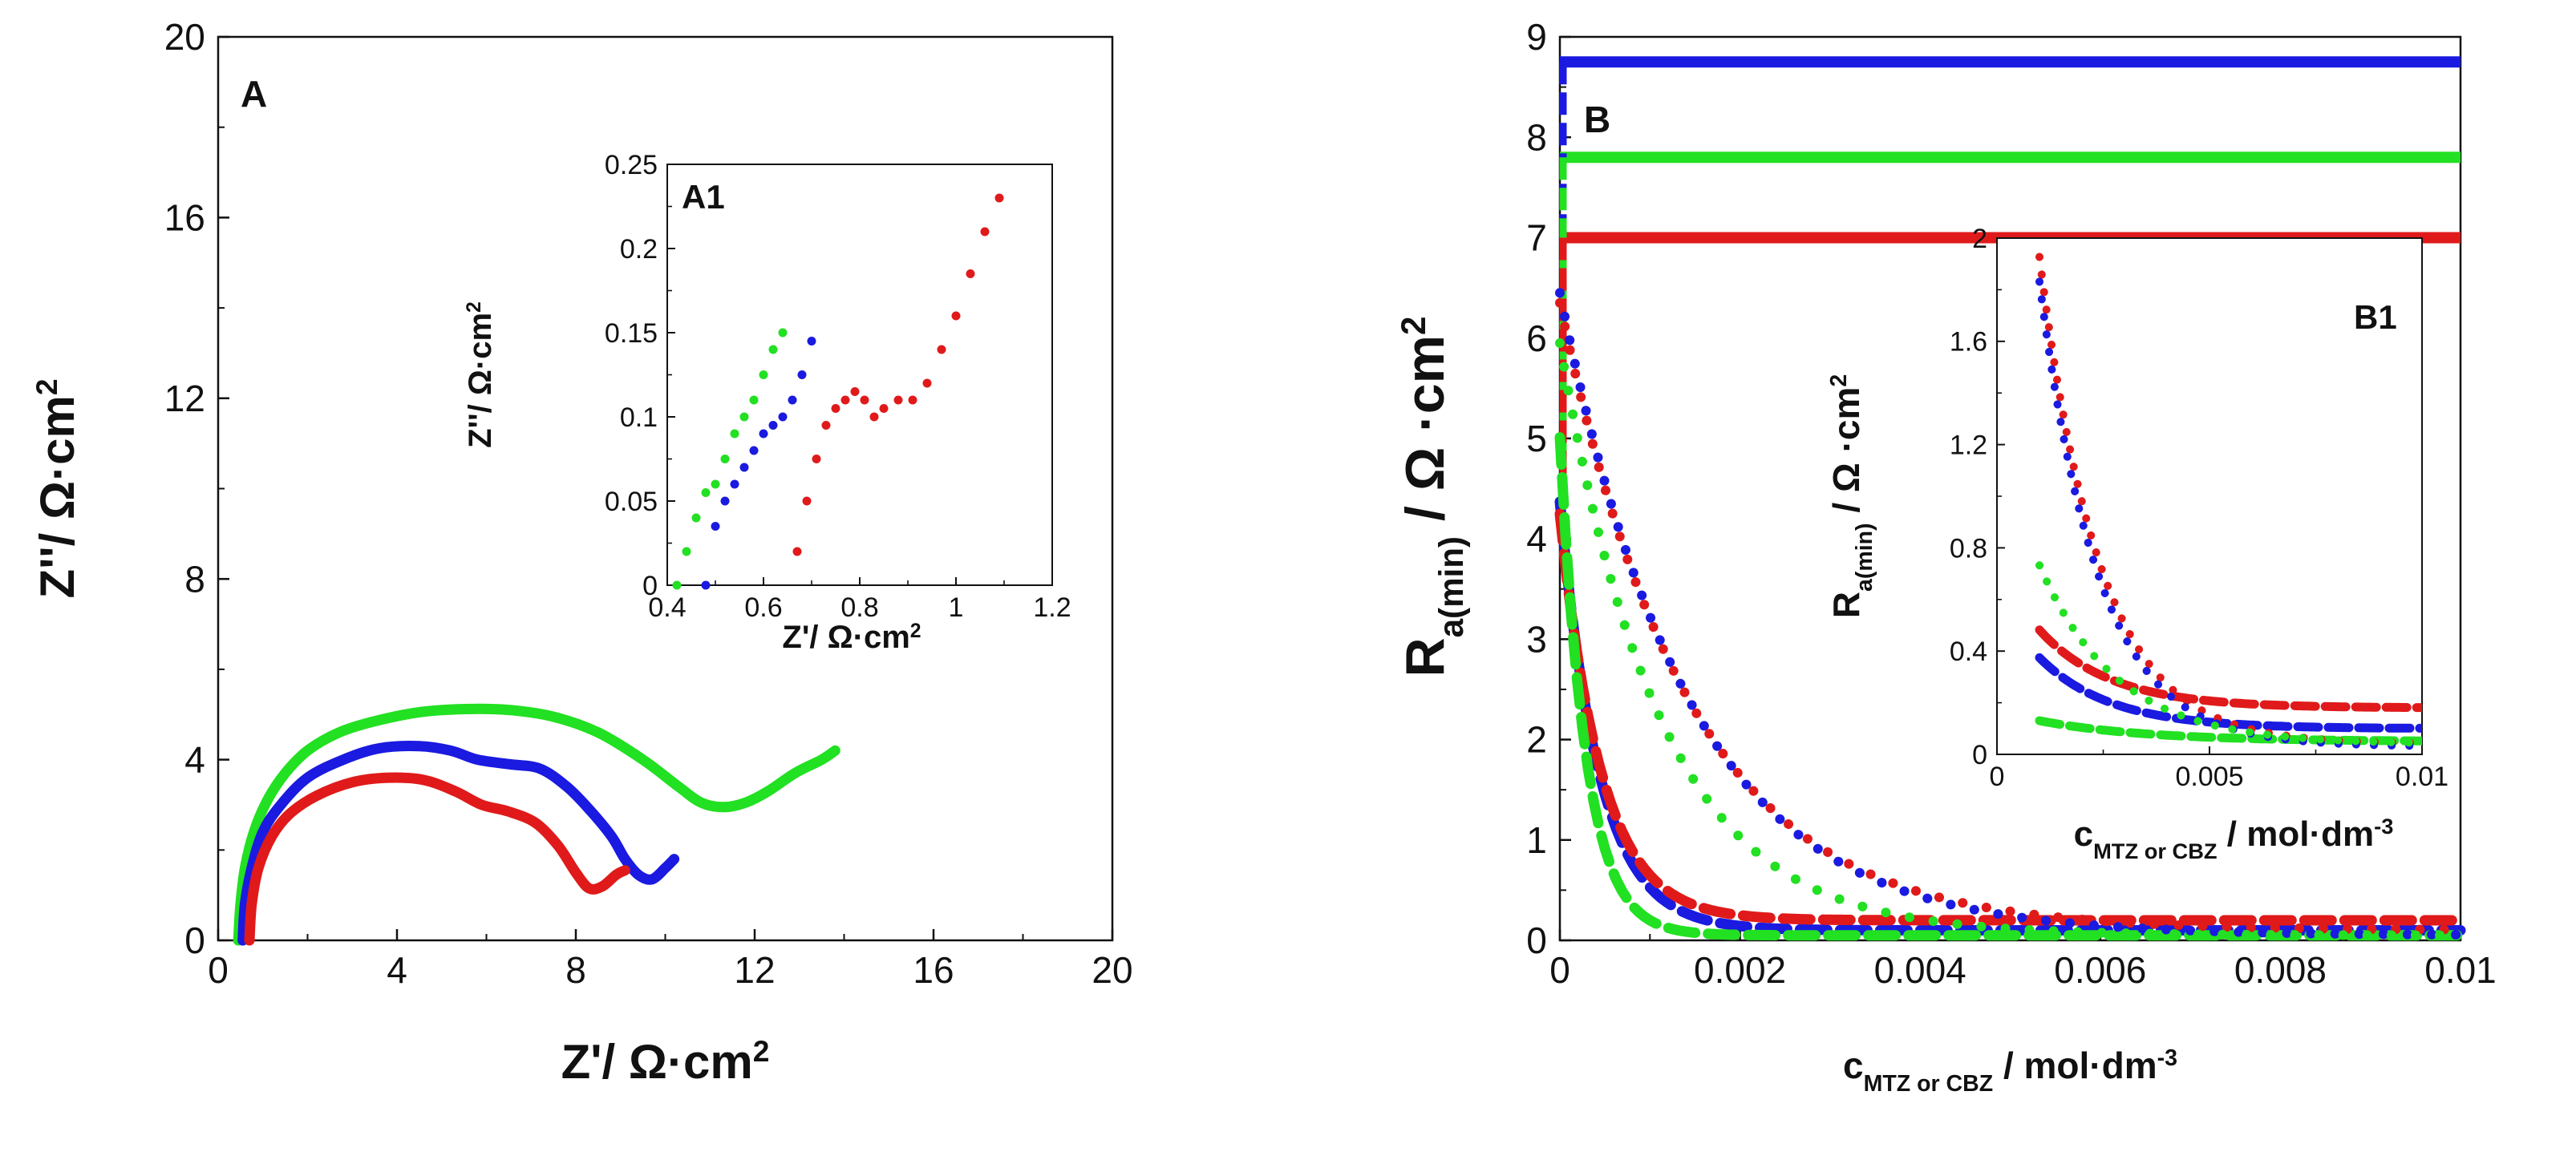 Image resolution: width=2576 pixels, height=1160 pixels. Describe the element at coordinates (480, 375) in the screenshot. I see `A1-y-axis-title: Z''/ Ω·cm2` at that location.